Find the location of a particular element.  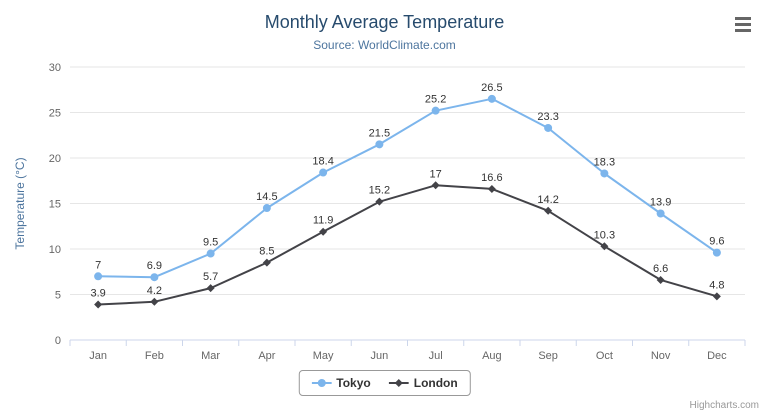

x-axis-ticks is located at coordinates (407, 343).